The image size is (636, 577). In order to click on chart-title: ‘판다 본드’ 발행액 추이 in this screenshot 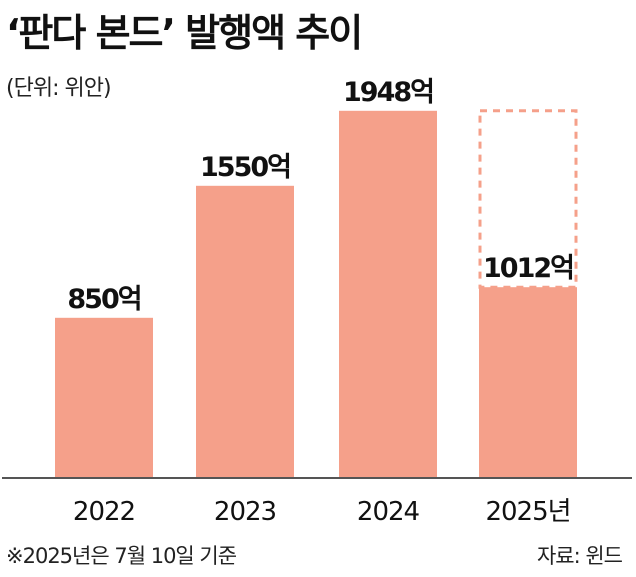, I will do `click(184, 33)`.